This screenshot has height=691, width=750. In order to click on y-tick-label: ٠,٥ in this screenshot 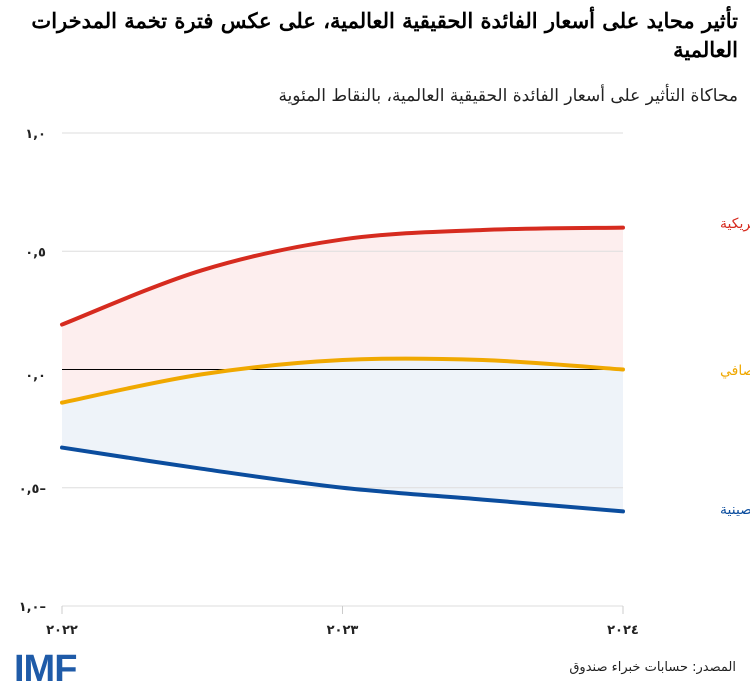, I will do `click(35, 252)`.